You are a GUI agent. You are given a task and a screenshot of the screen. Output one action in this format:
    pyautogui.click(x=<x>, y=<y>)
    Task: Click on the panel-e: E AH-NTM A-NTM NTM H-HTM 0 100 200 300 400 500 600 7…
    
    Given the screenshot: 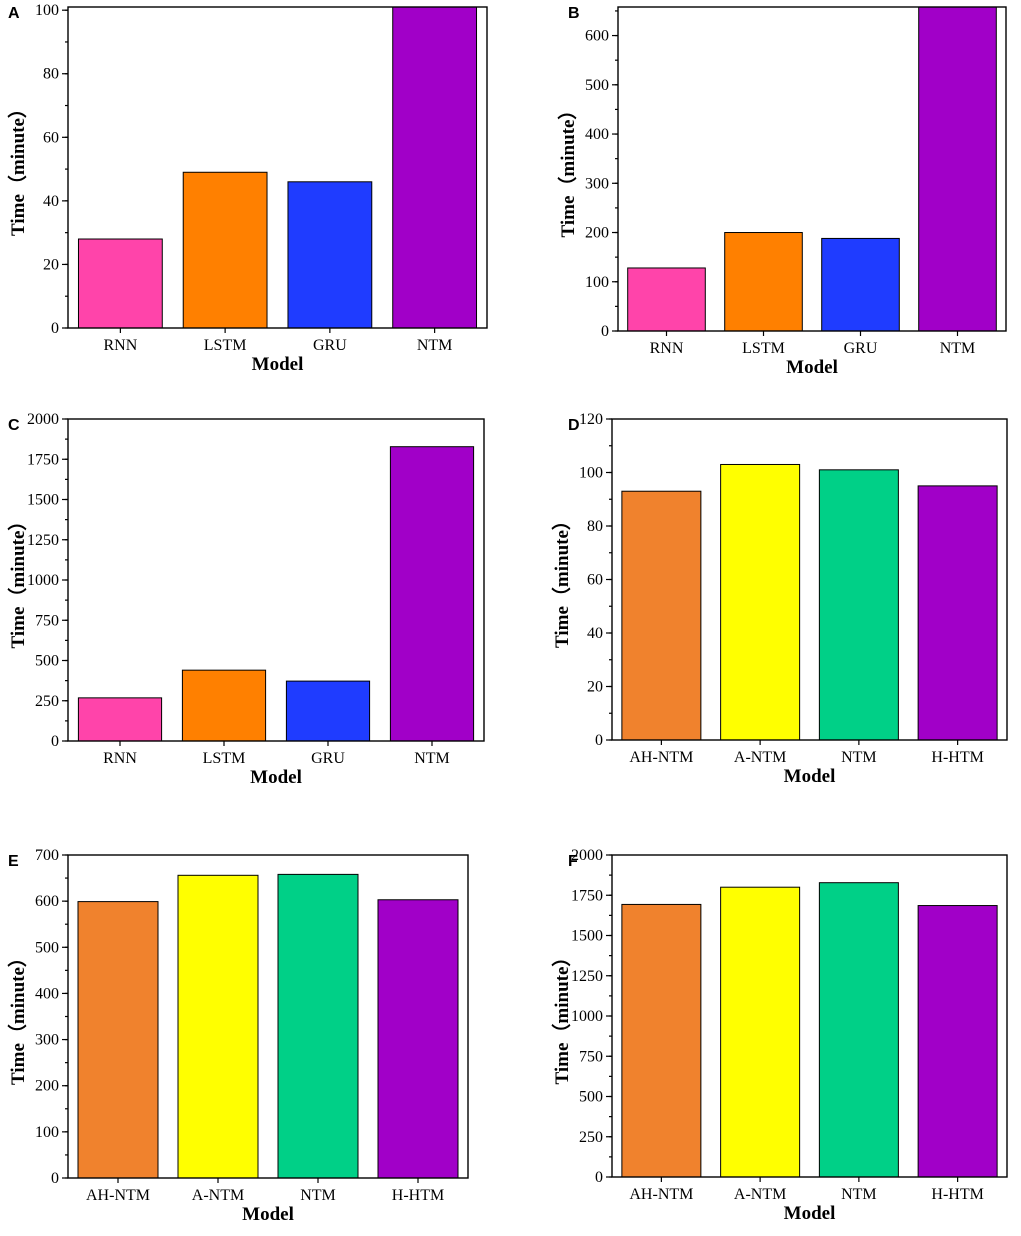 What is the action you would take?
    pyautogui.click(x=237, y=1036)
    